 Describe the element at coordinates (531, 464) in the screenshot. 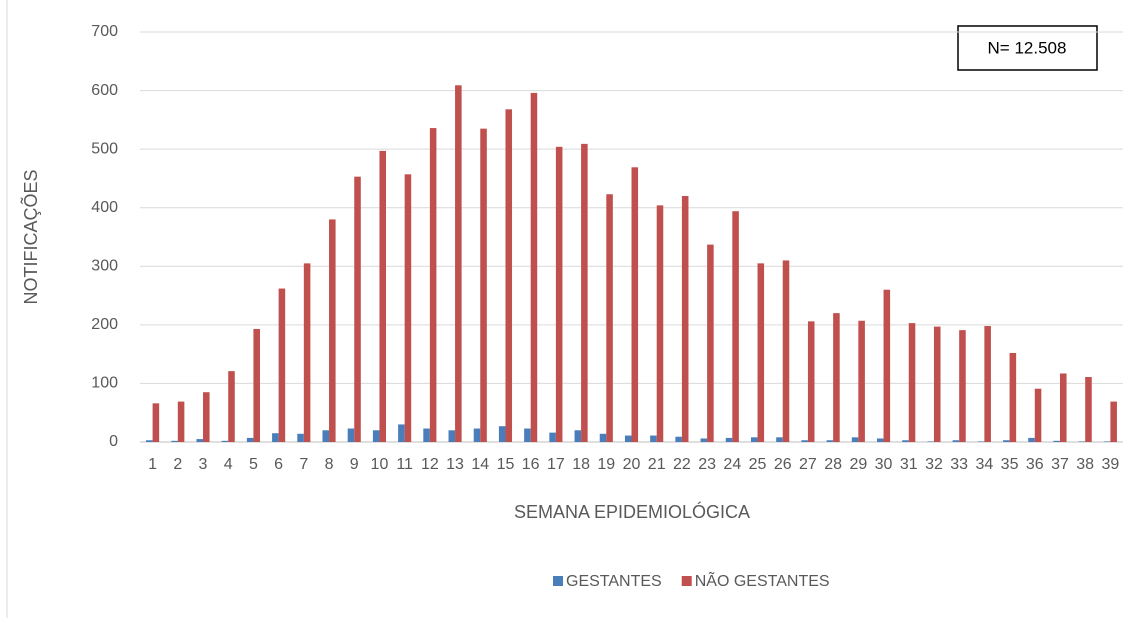

I see `x-tick-label: 16` at that location.